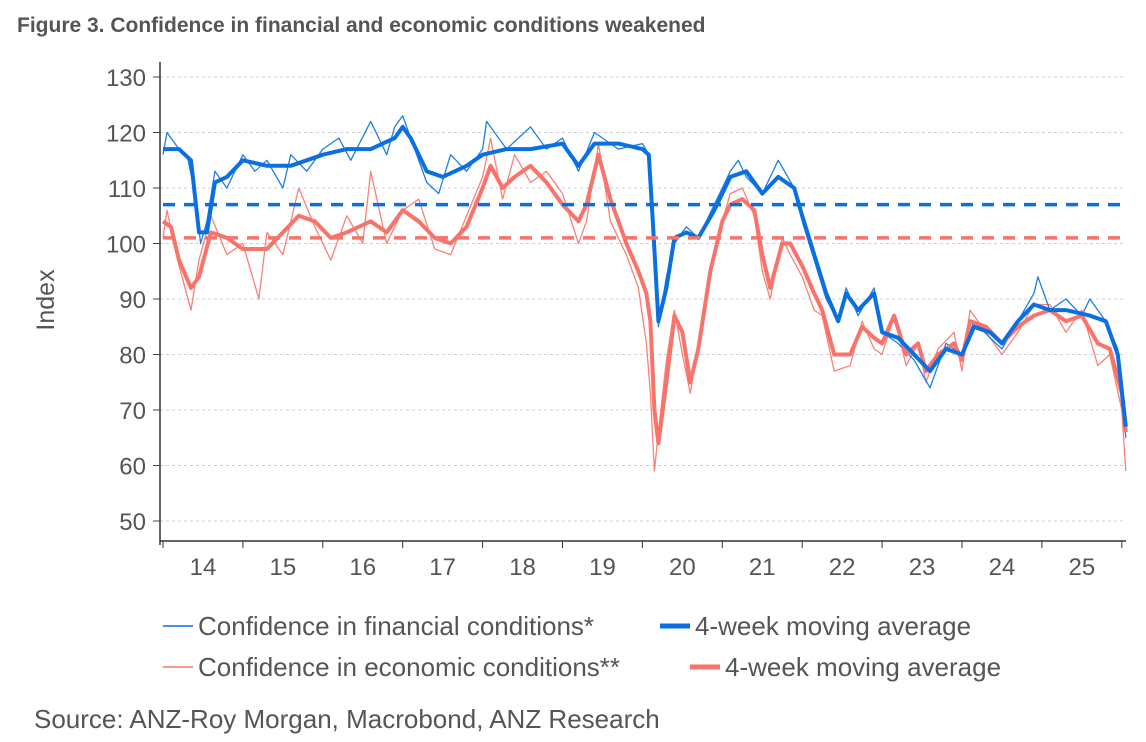 The width and height of the screenshot is (1146, 742). Describe the element at coordinates (602, 567) in the screenshot. I see `x-tick-label: 19` at that location.